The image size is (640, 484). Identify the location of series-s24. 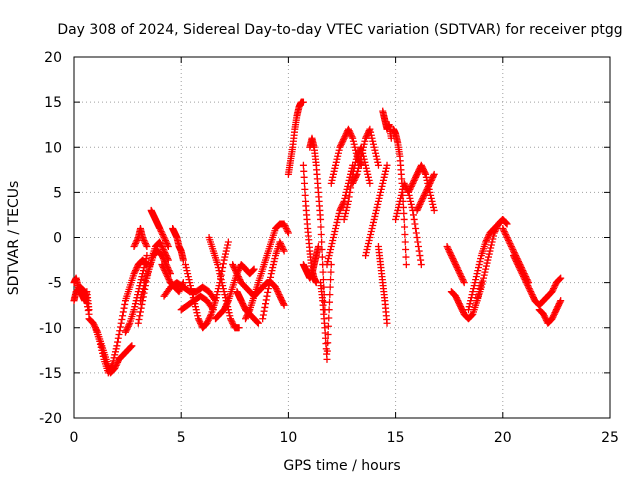
(317, 224).